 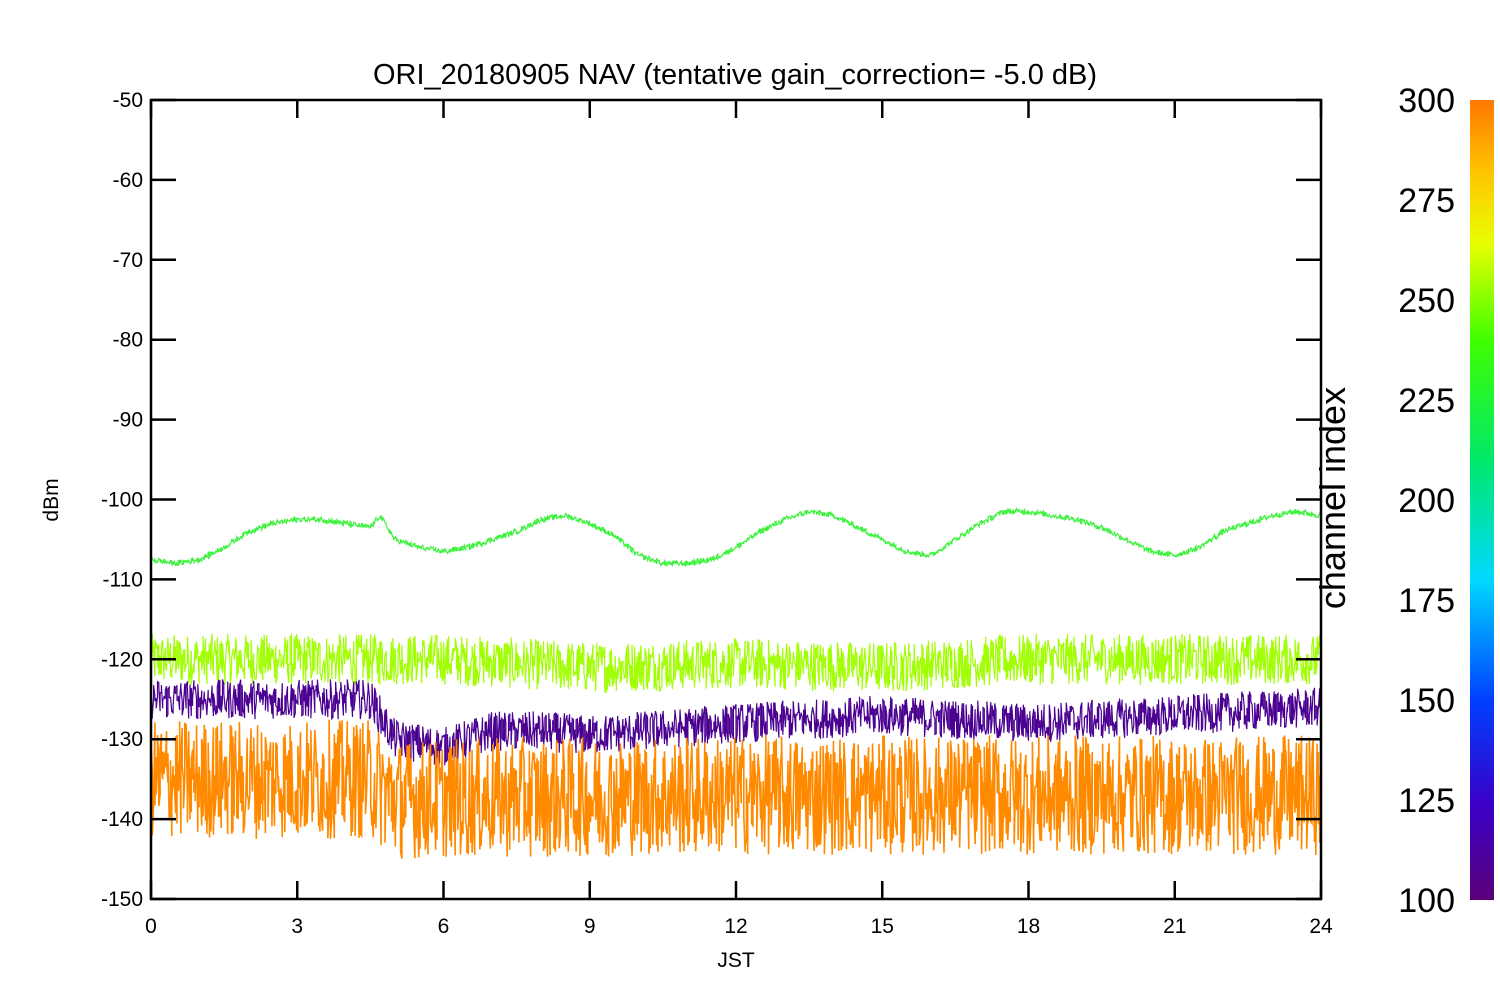 I want to click on colorbar-tick-label: 300, so click(x=1426, y=101).